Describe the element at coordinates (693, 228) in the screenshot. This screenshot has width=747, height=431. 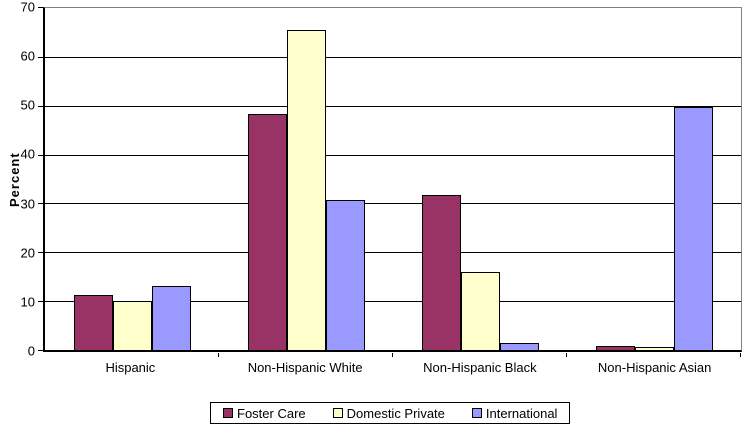
I see `bar-international-non-hispanic-asian` at that location.